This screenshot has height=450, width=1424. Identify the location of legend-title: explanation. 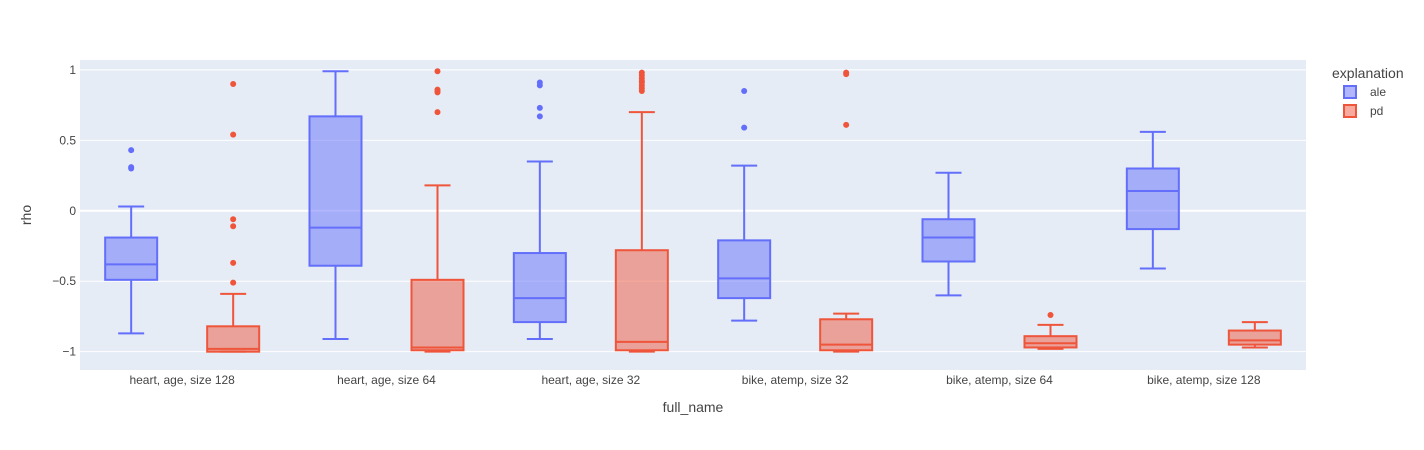
(1368, 73).